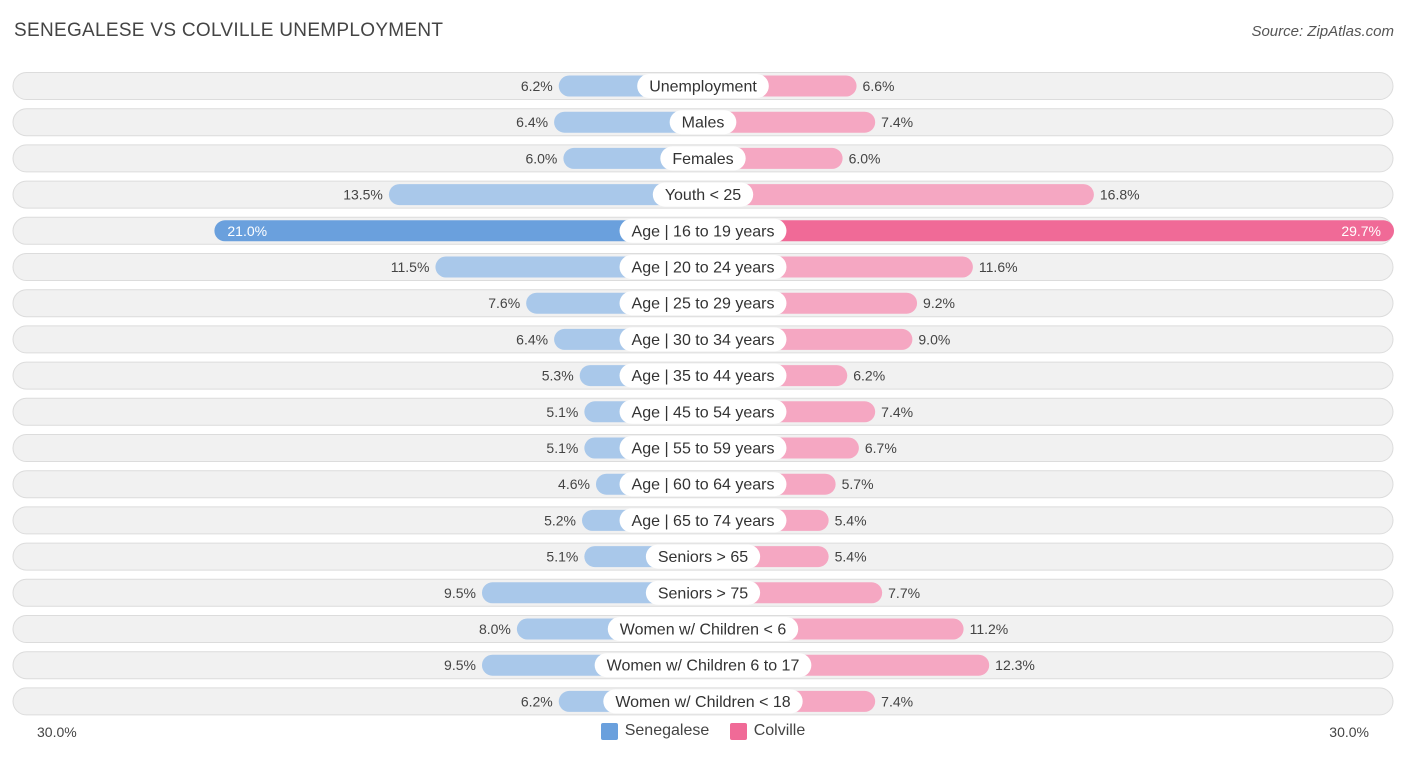  I want to click on bar-senegalese-age-16-to-19-years, so click(458, 231).